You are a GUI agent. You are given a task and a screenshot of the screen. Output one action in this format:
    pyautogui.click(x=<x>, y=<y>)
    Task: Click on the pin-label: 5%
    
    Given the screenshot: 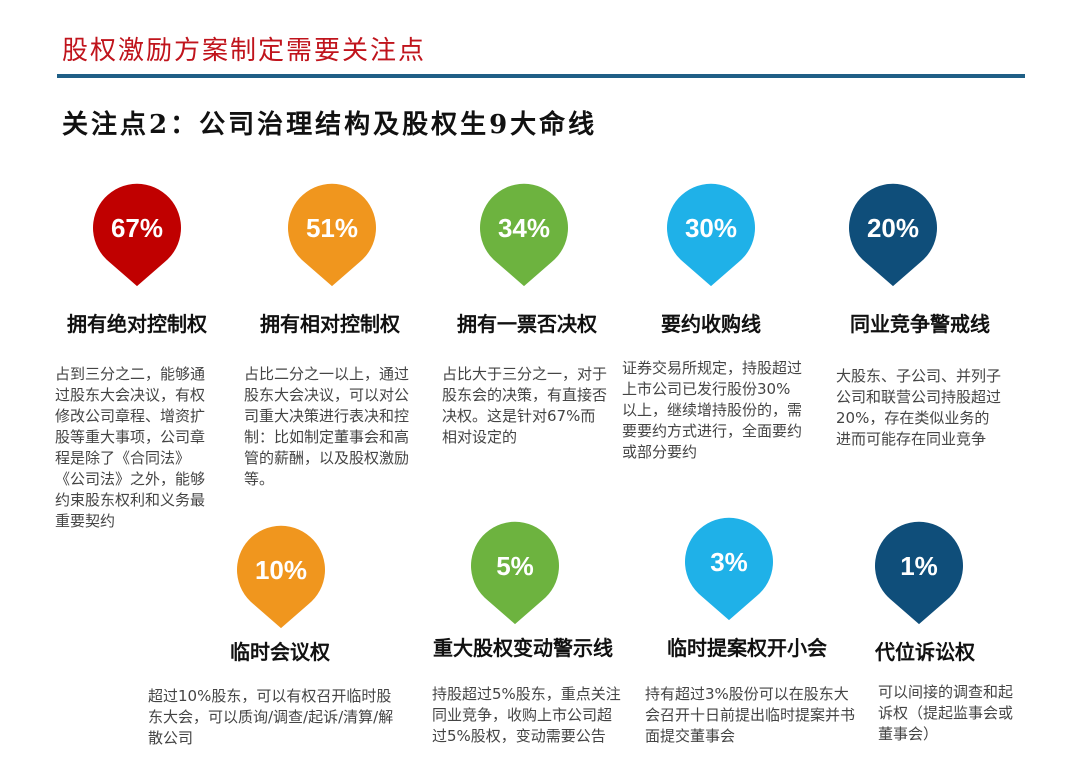 What is the action you would take?
    pyautogui.click(x=515, y=566)
    